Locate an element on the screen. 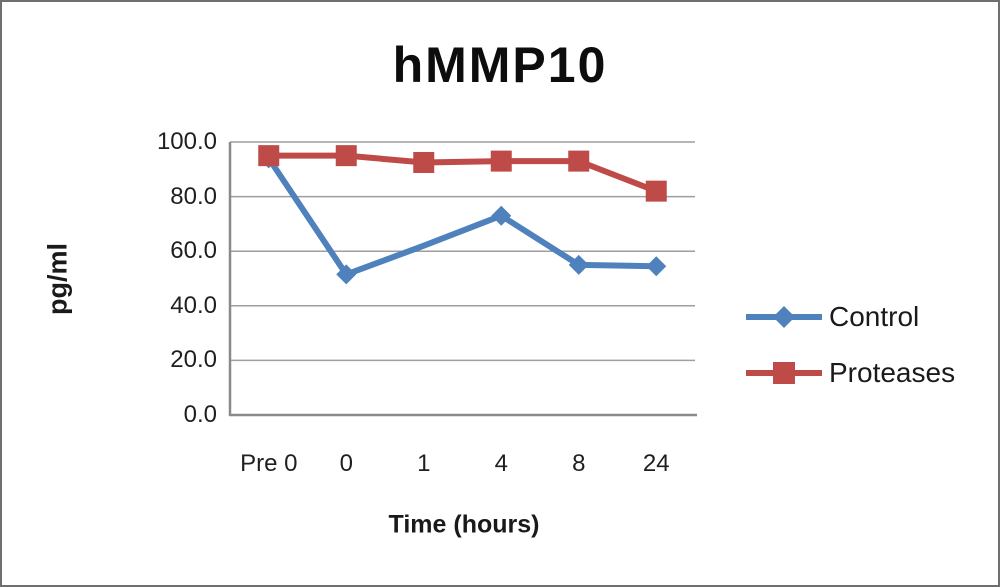 The image size is (1000, 587). legend-item-control: Control is located at coordinates (849, 317).